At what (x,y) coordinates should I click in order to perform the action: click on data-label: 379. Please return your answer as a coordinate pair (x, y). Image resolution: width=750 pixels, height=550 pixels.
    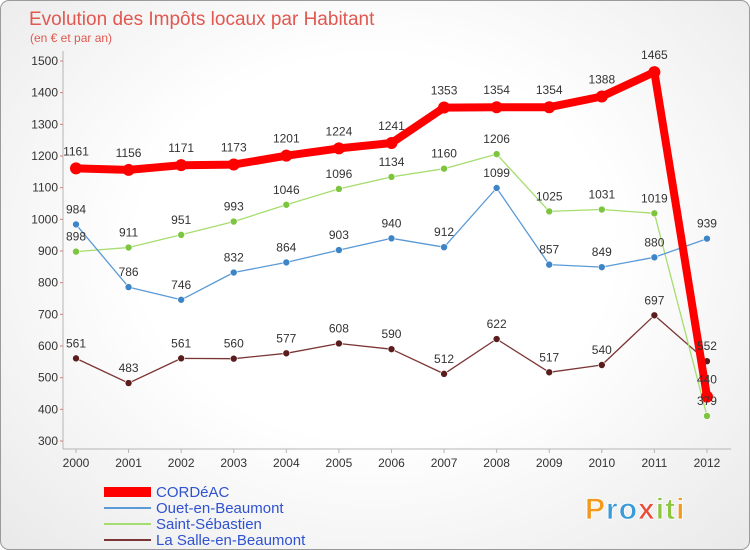
    Looking at the image, I should click on (707, 401).